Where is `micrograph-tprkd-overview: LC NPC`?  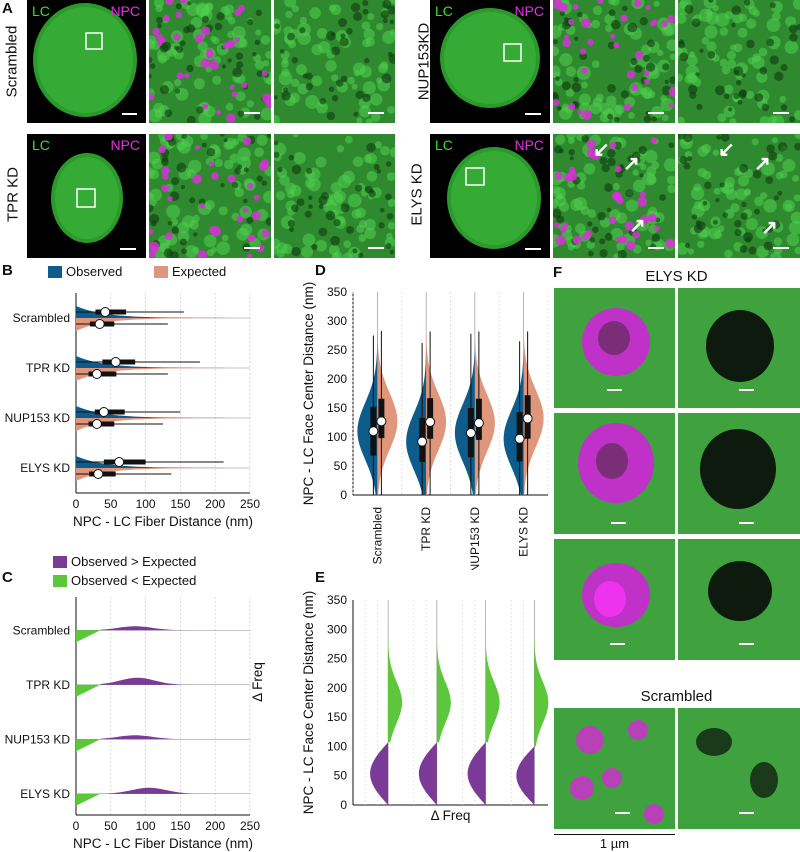 micrograph-tprkd-overview: LC NPC is located at coordinates (86, 196).